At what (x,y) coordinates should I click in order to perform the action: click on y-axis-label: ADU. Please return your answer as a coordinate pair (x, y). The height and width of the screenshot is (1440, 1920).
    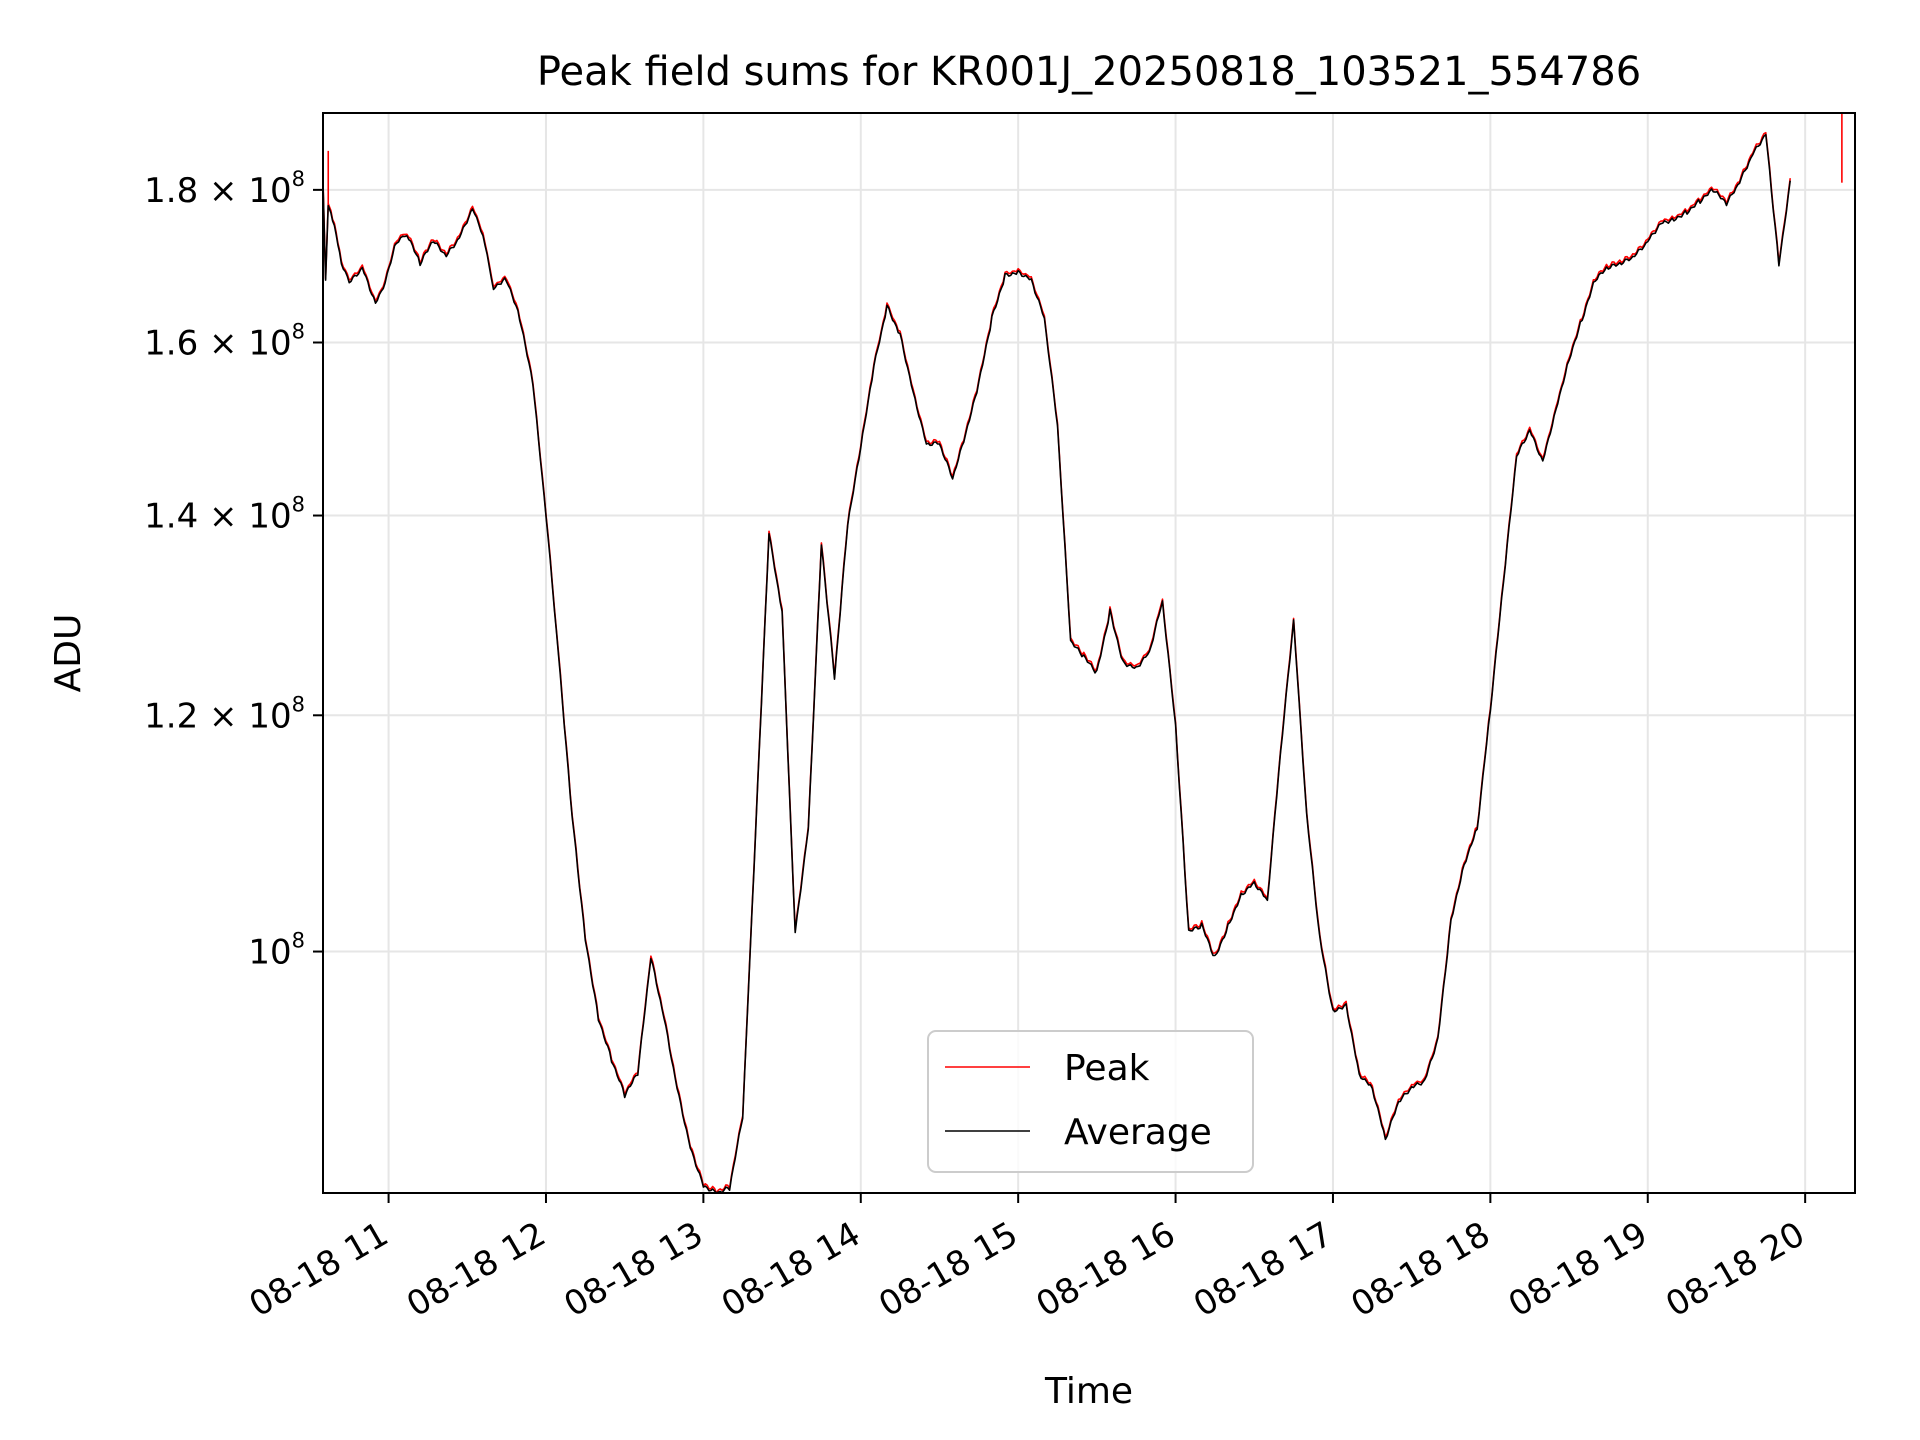
    Looking at the image, I should click on (68, 653).